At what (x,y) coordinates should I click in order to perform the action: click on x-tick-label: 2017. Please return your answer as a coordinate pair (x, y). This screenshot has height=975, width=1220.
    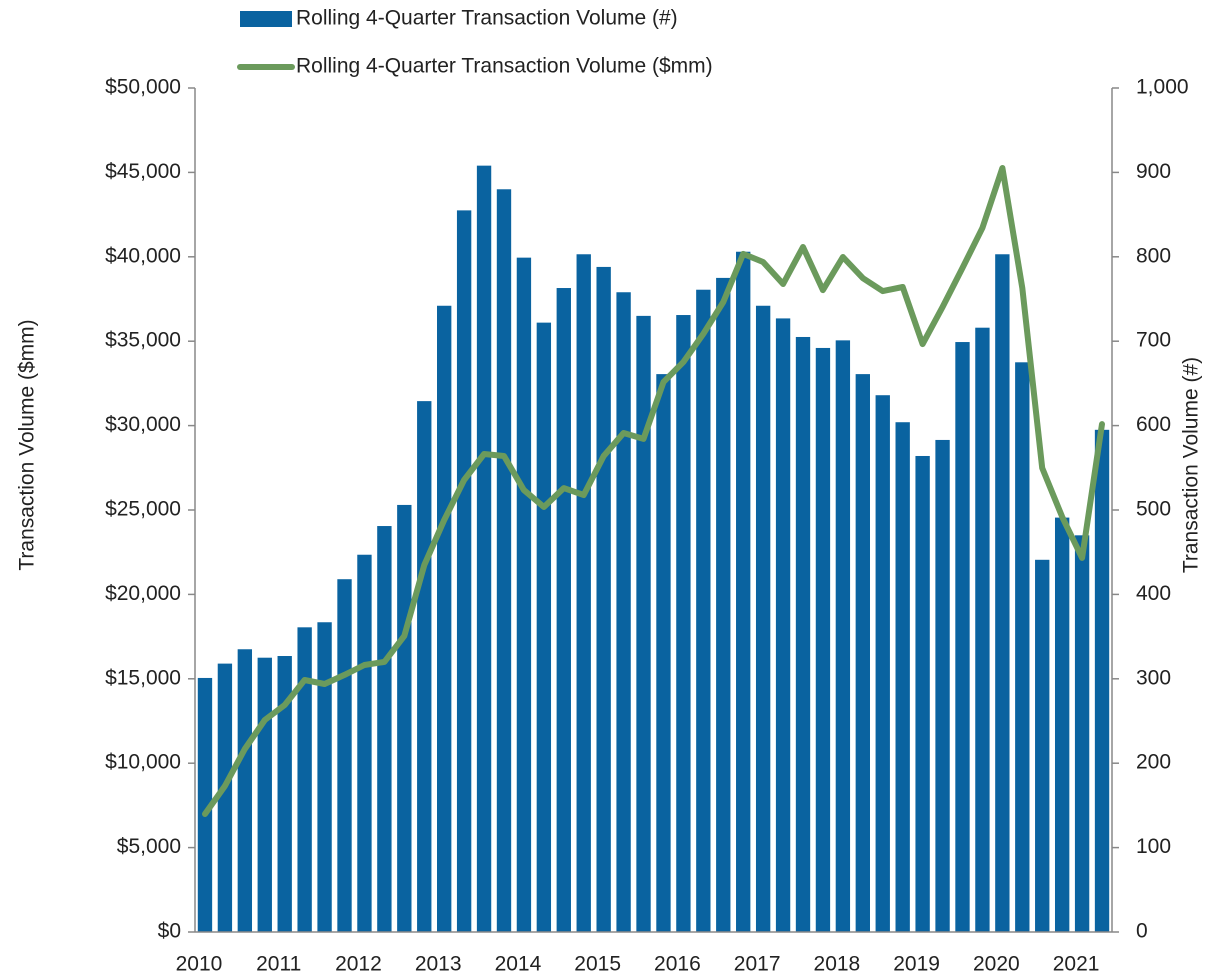
    Looking at the image, I should click on (757, 964).